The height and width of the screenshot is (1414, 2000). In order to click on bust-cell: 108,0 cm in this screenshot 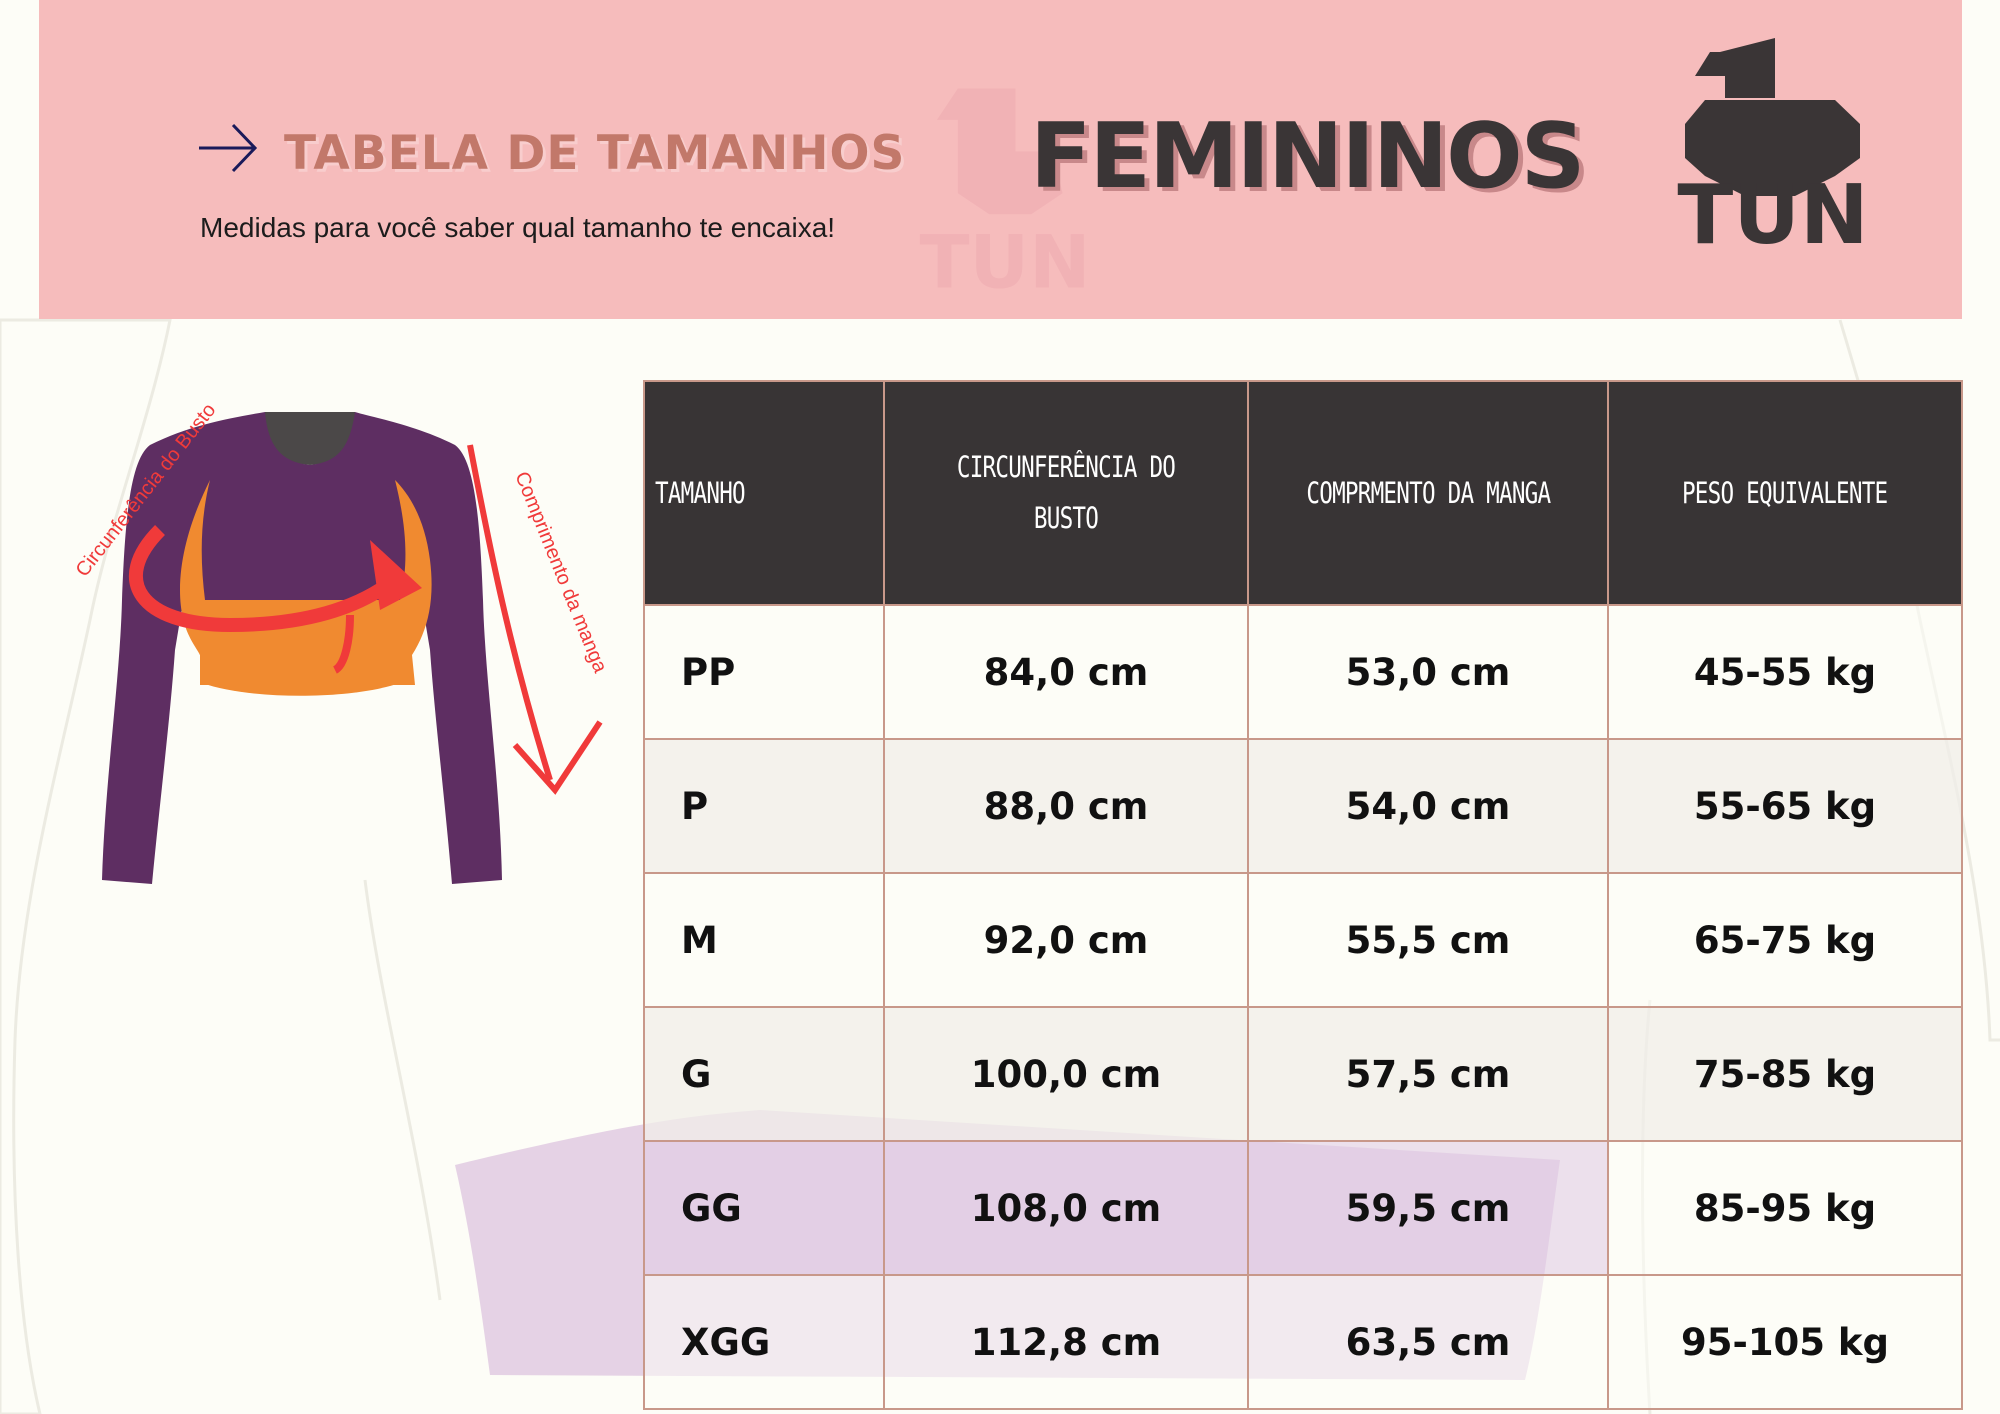, I will do `click(1066, 1208)`.